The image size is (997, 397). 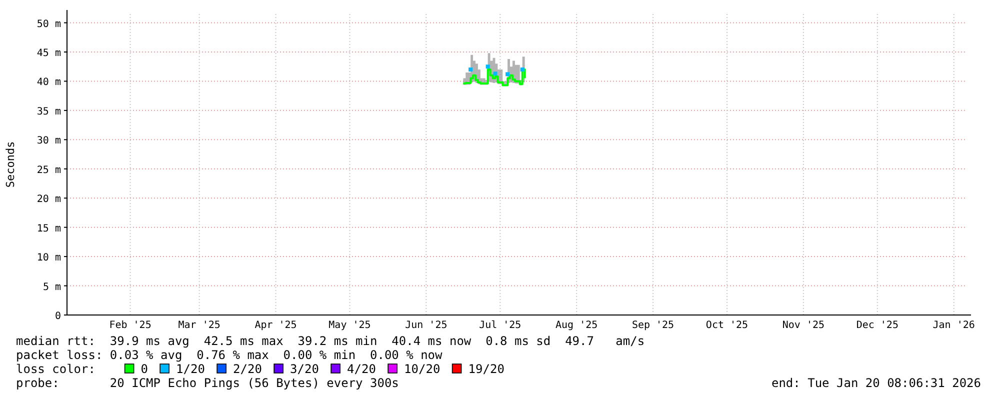 I want to click on x-tick-label: Nov '25, so click(x=803, y=325).